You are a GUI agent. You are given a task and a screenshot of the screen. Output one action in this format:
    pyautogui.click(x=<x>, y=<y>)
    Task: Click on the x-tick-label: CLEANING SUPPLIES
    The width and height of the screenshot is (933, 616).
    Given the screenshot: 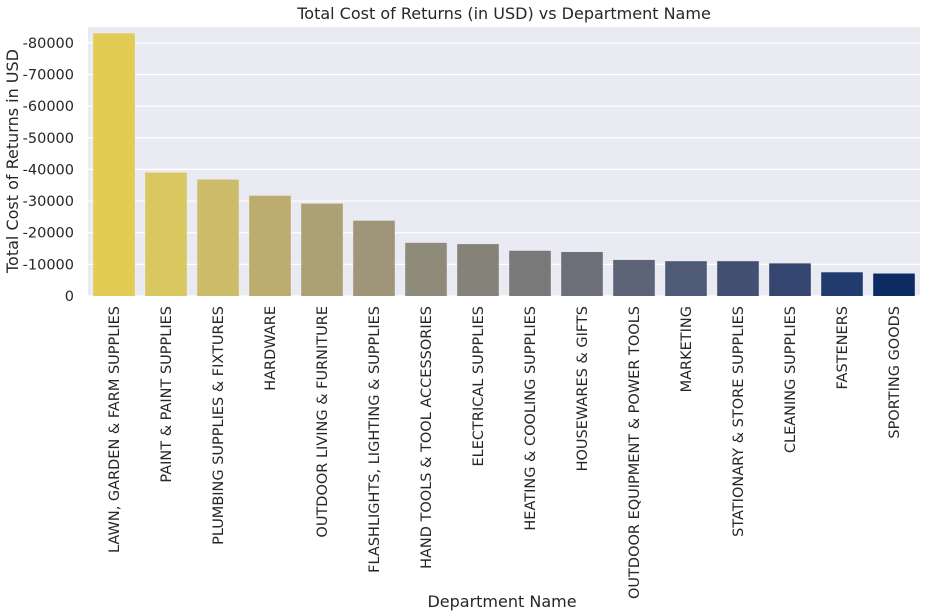 What is the action you would take?
    pyautogui.click(x=791, y=379)
    